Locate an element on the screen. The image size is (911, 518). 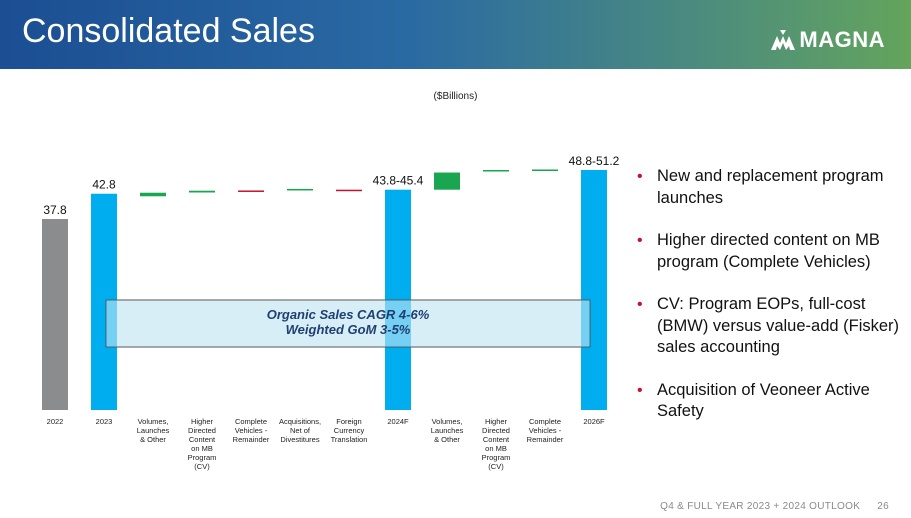
category-label: 2024F is located at coordinates (398, 421).